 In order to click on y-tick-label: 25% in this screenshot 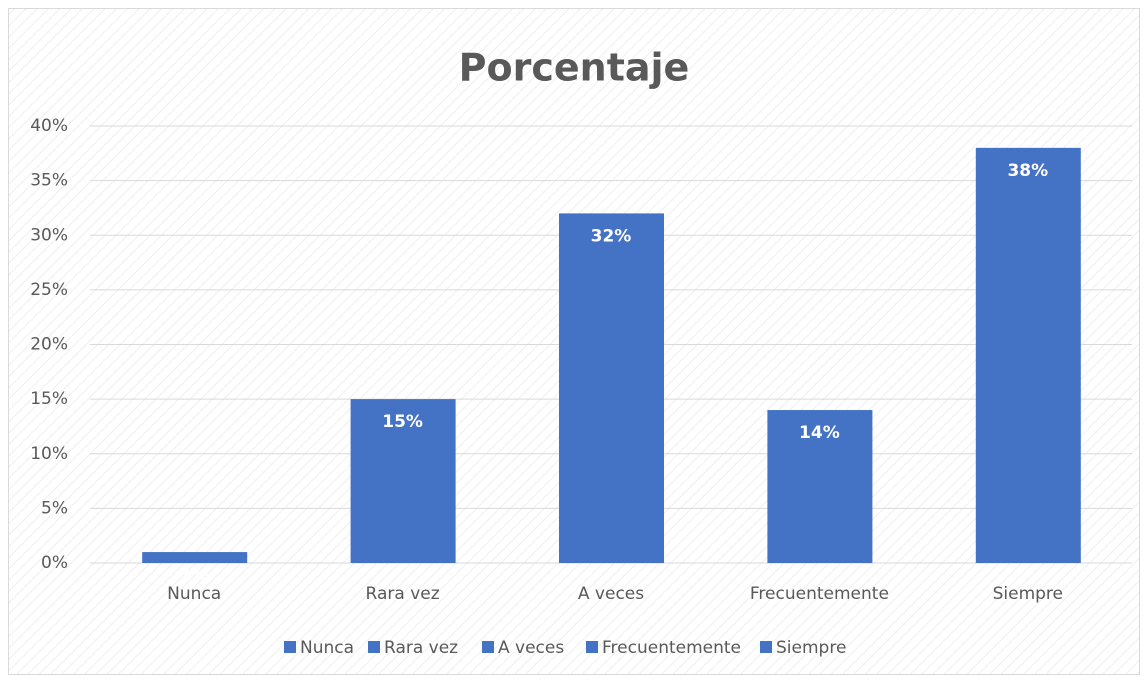, I will do `click(49, 290)`.